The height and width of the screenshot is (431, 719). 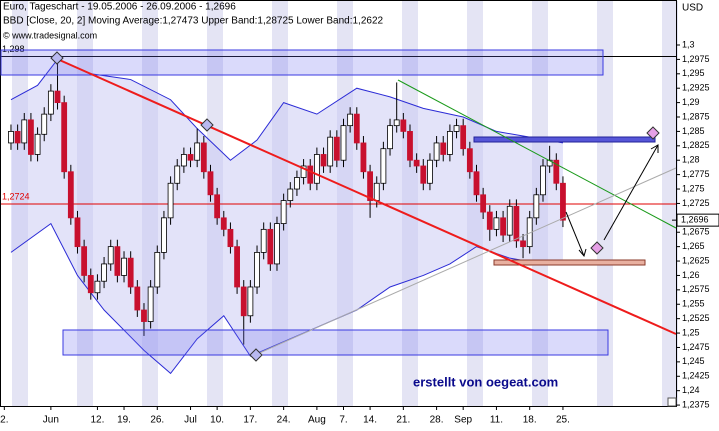 I want to click on annotation: erstellt von oegeat.com, so click(x=485, y=381).